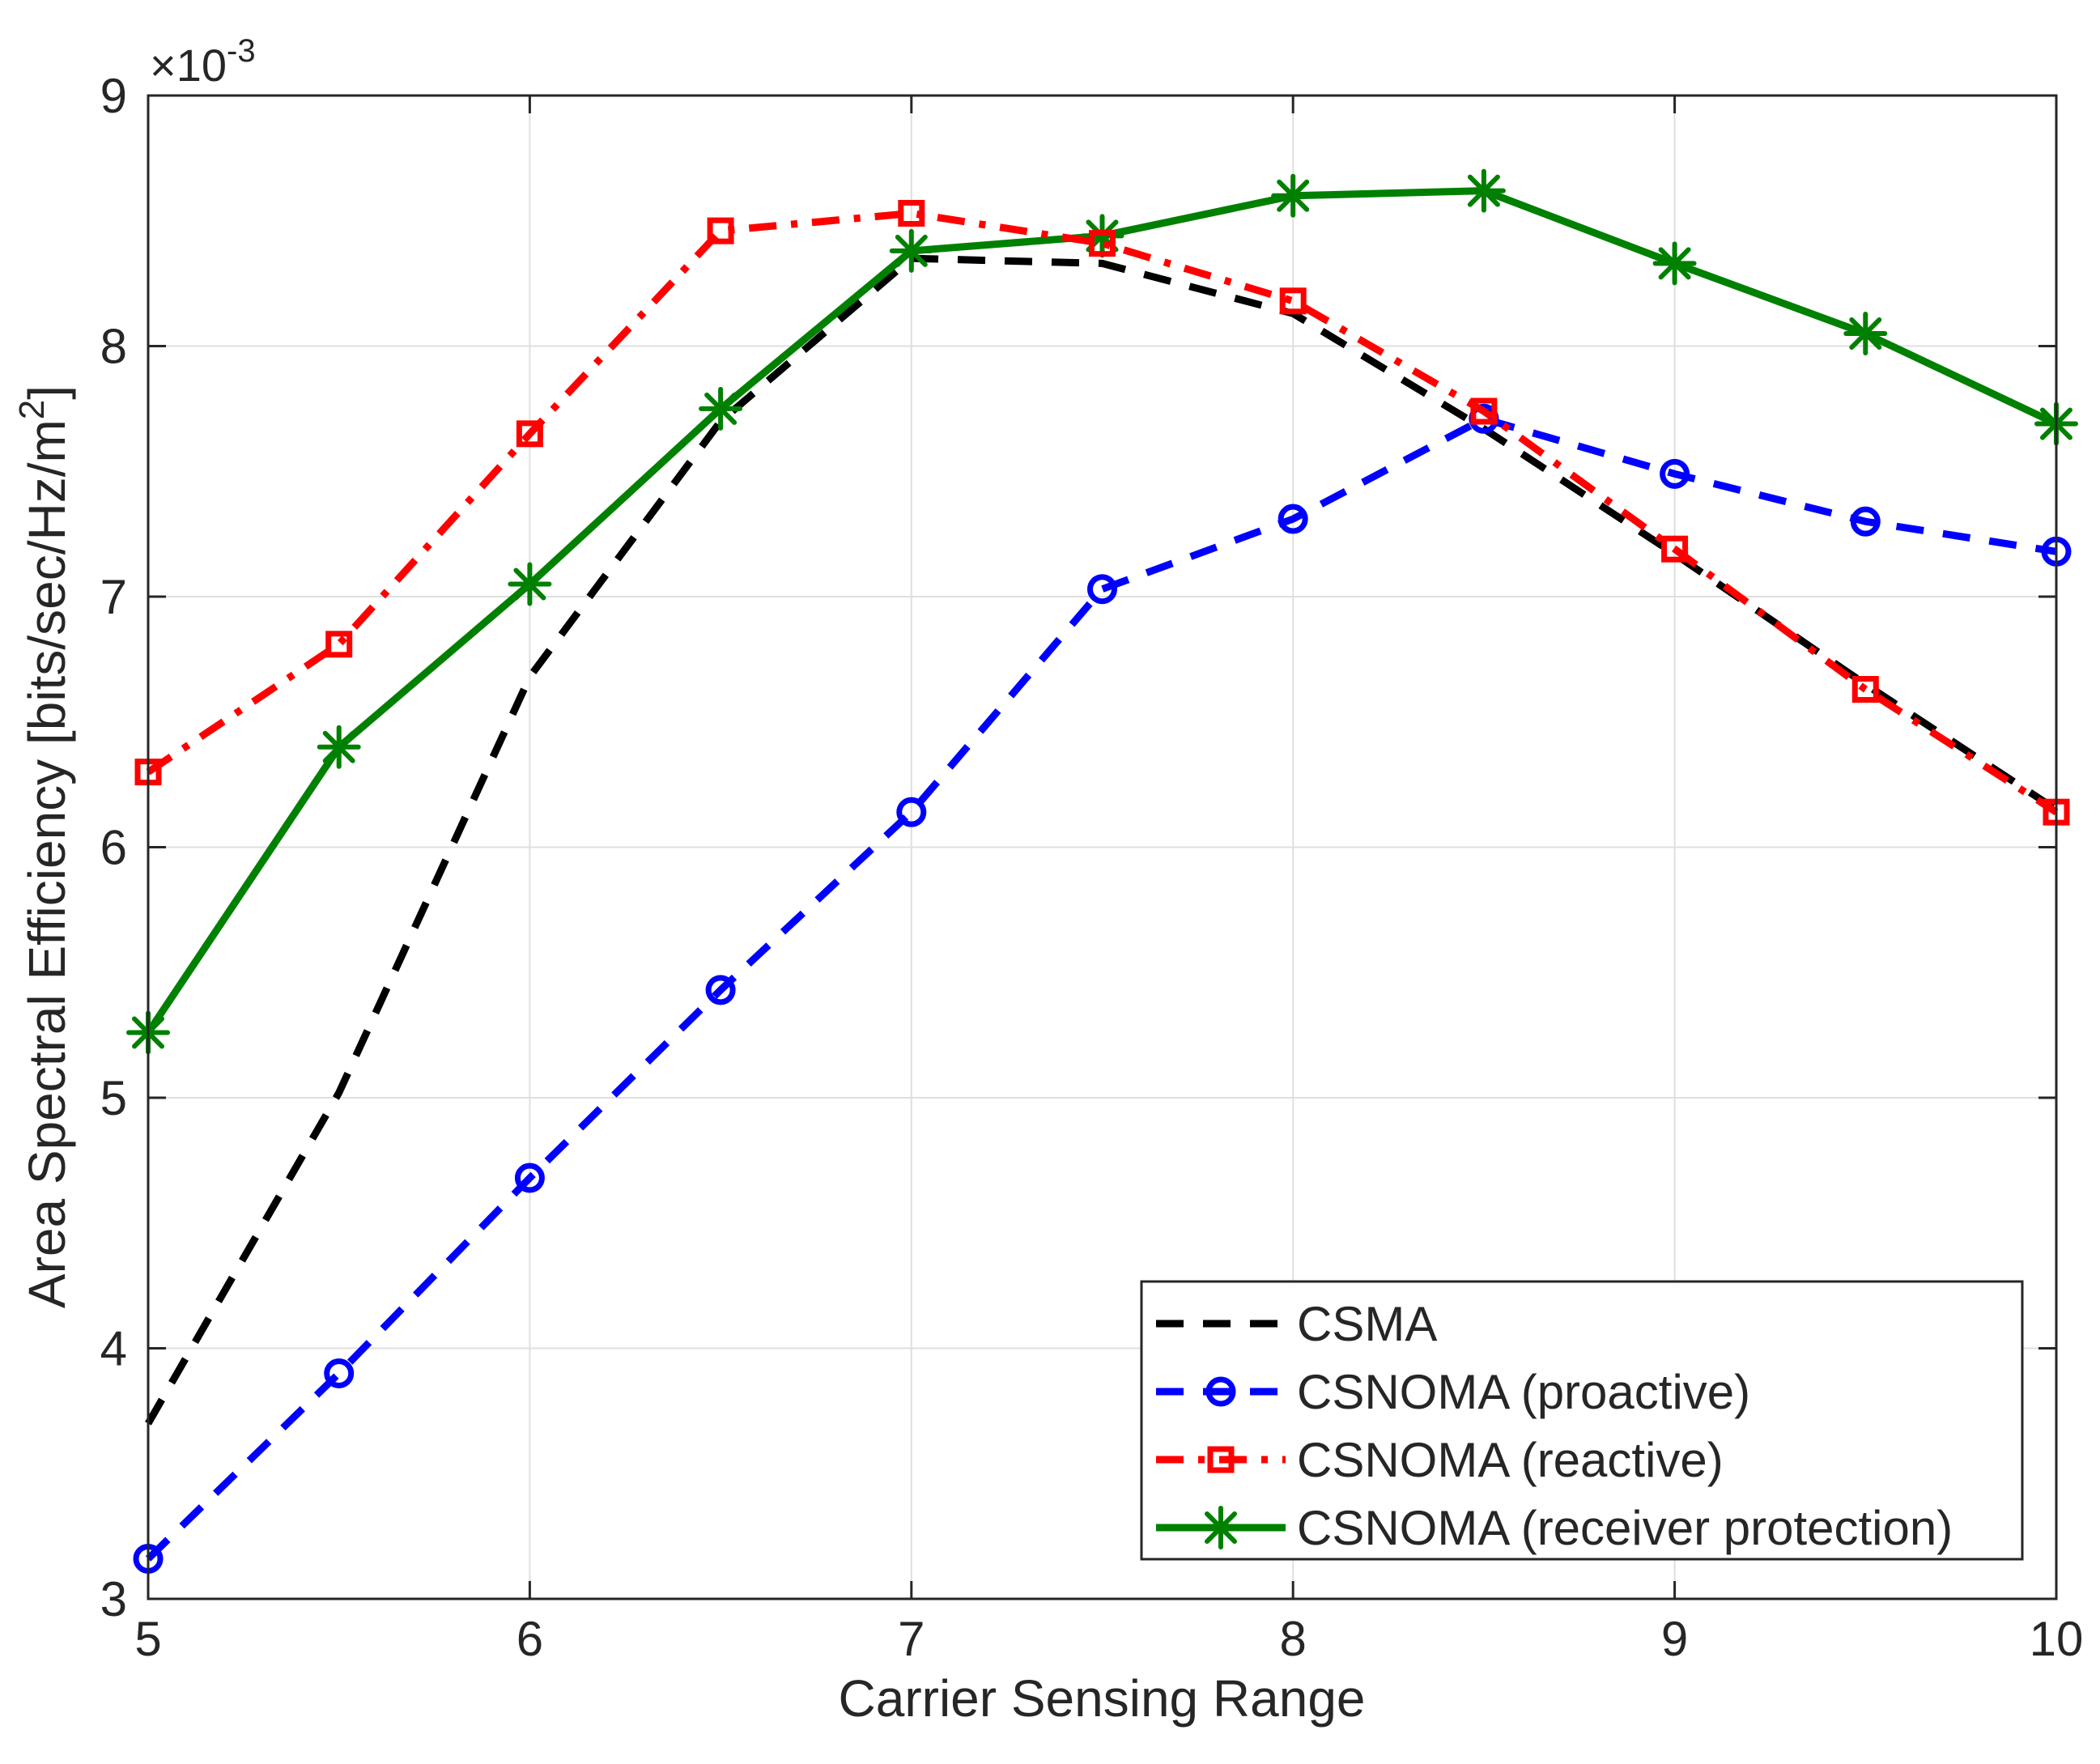 The image size is (2100, 1764). Describe the element at coordinates (1293, 1639) in the screenshot. I see `x-tick-label: 8` at that location.